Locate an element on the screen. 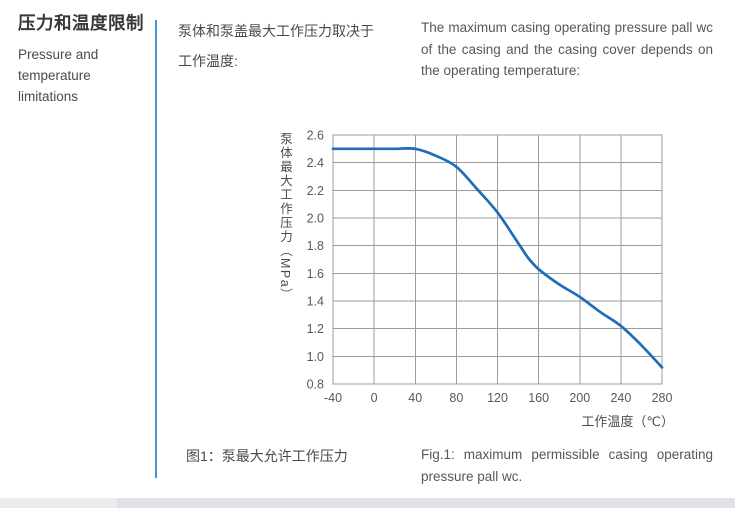  y-tick-label: 2.6 is located at coordinates (315, 136).